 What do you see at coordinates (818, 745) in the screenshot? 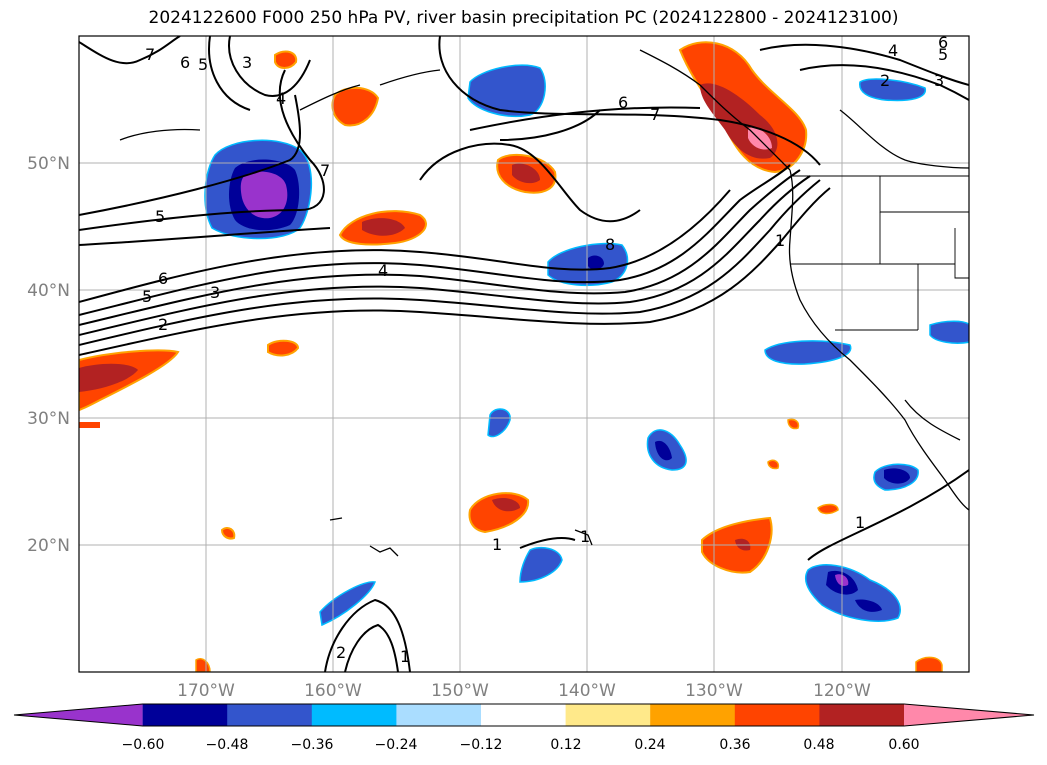
I see `colorbar-tick-label: 0.48` at bounding box center [818, 745].